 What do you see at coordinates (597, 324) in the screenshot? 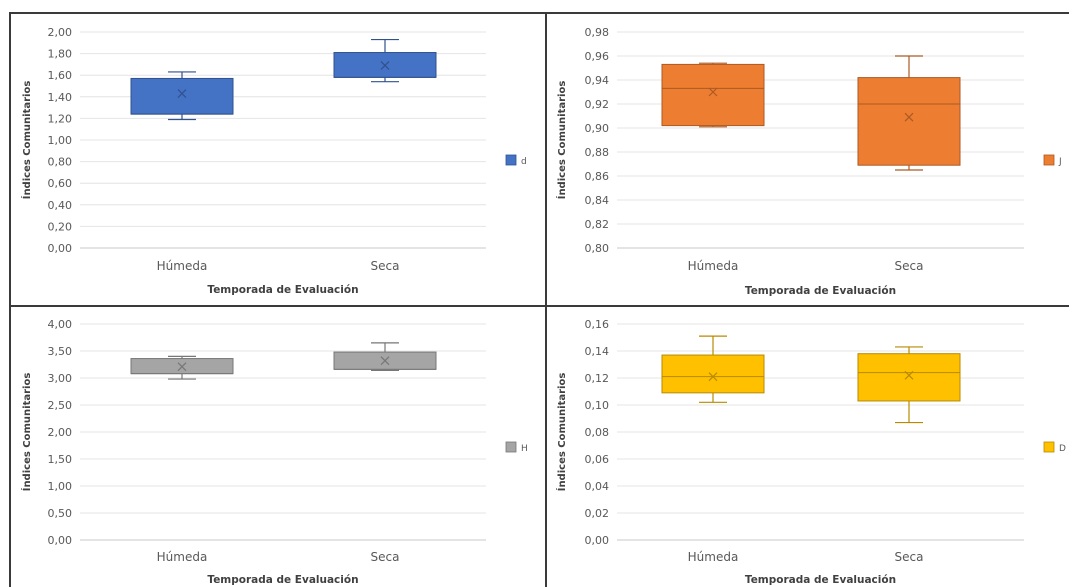
I see `y-tick-label: 0,16` at bounding box center [597, 324].